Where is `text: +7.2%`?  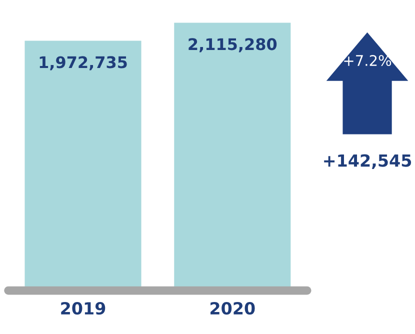
text: +7.2% is located at coordinates (368, 60).